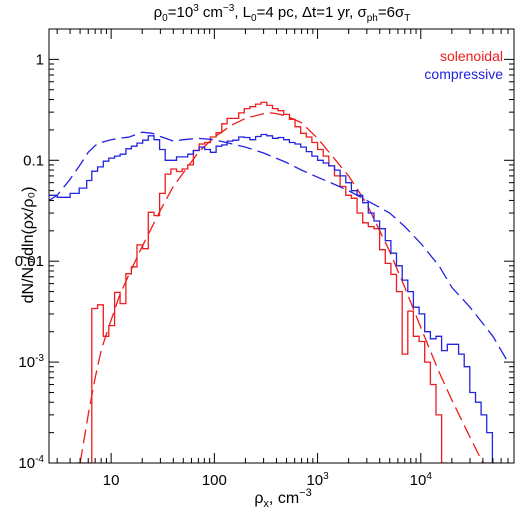  Describe the element at coordinates (40, 59) in the screenshot. I see `y-tick-label: 1` at that location.